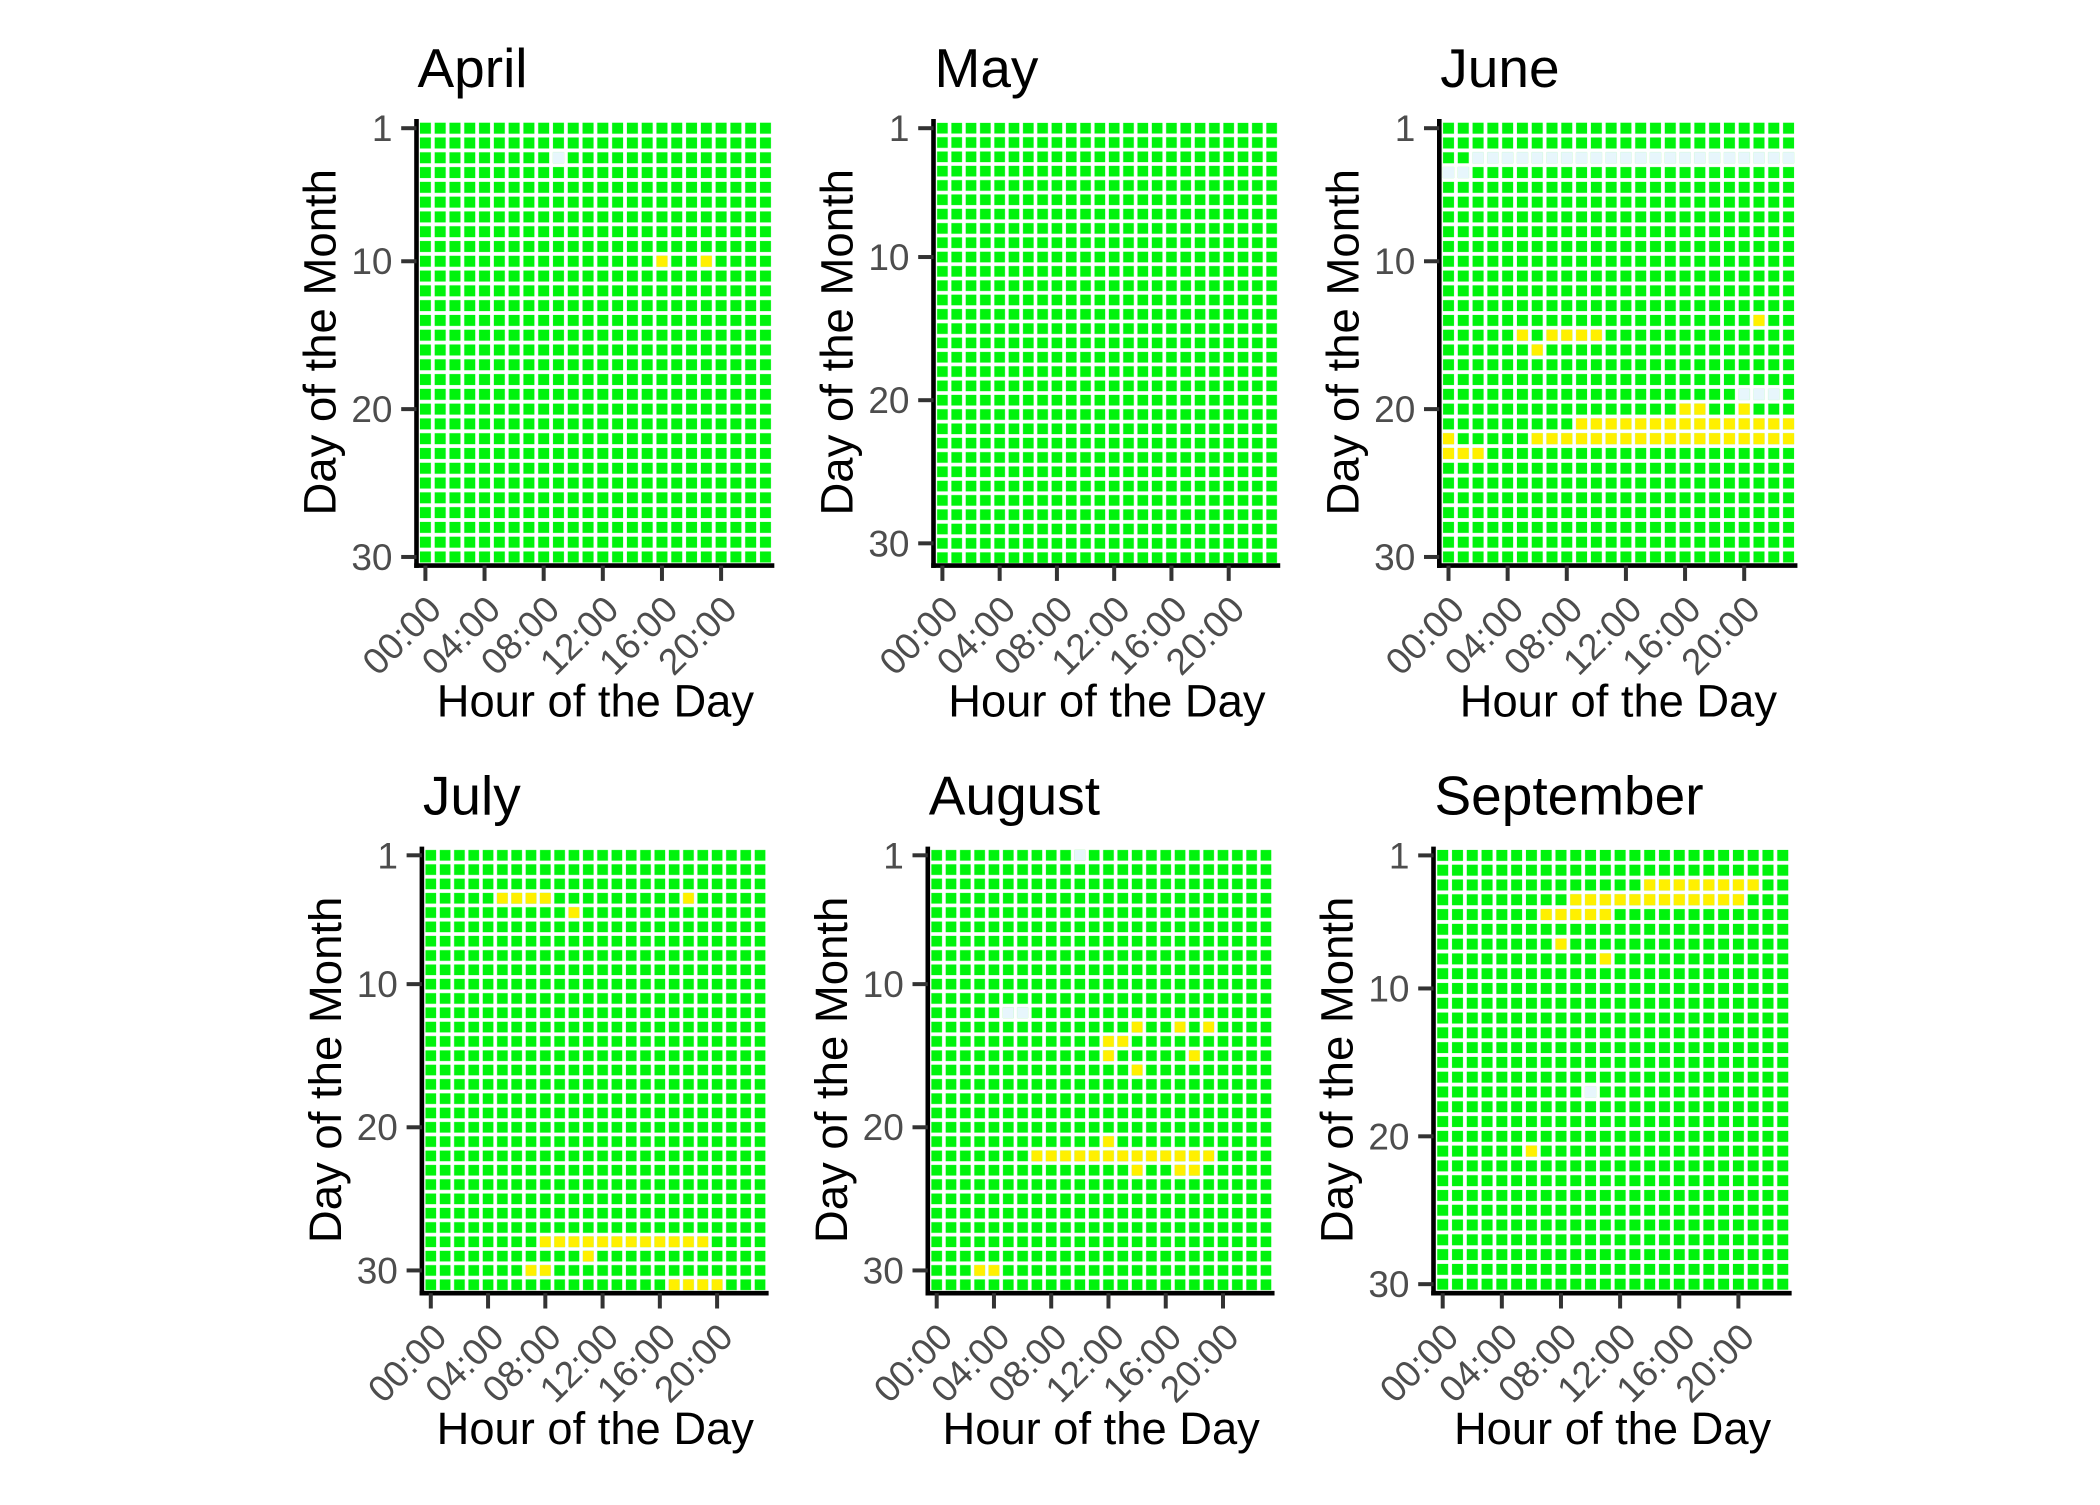 The height and width of the screenshot is (1505, 2100). What do you see at coordinates (472, 796) in the screenshot?
I see `svg-text: July` at bounding box center [472, 796].